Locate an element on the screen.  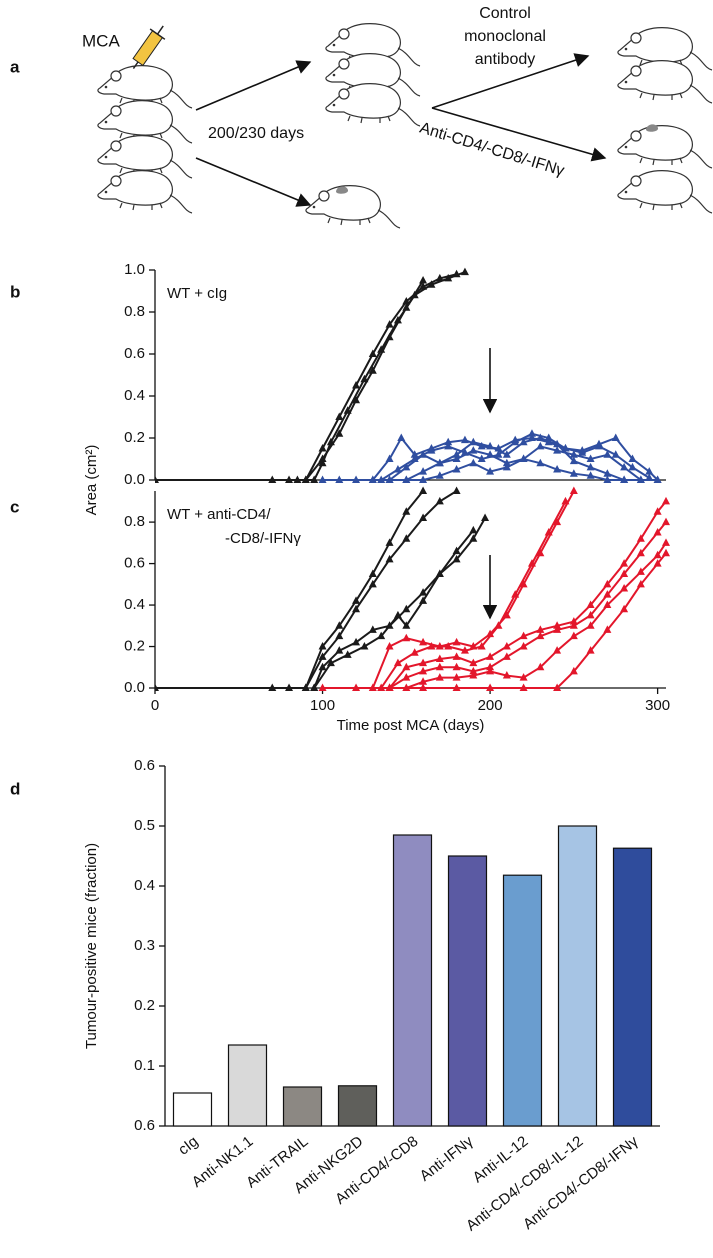
treatment-label: Anti-CD4/-CD8/-IFNγ is located at coordinates (492, 150).